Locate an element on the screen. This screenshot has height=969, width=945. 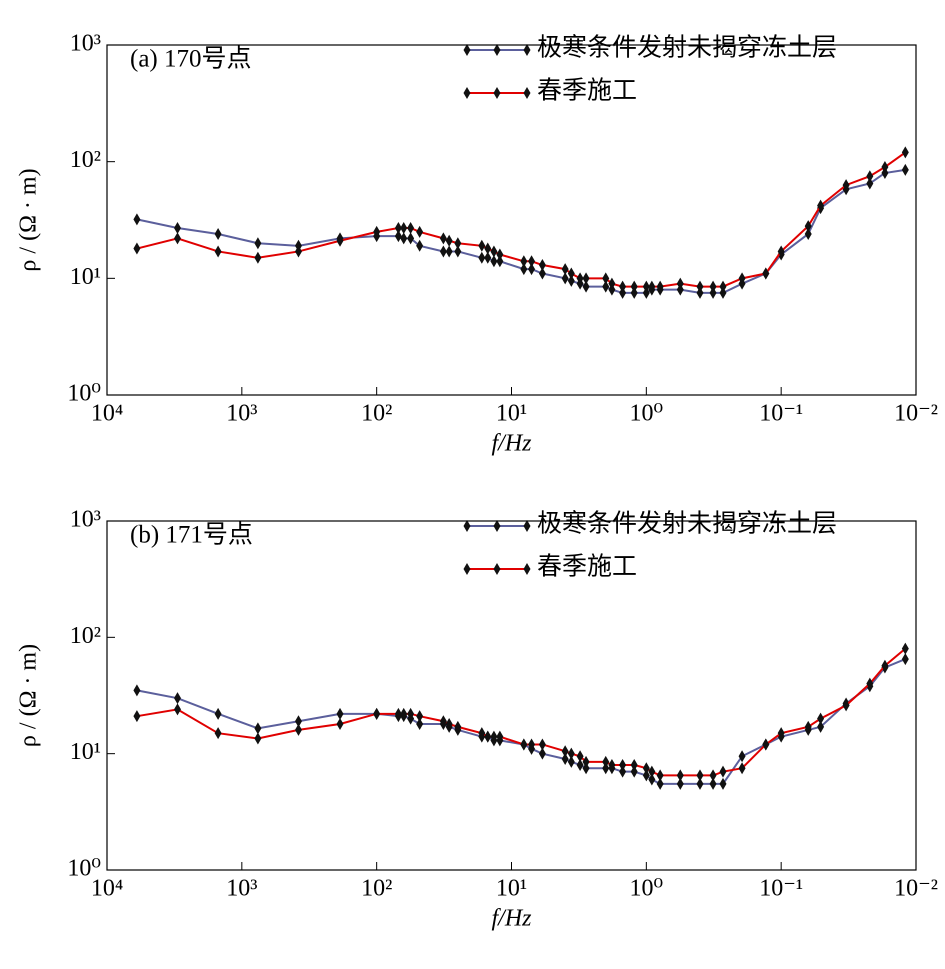
x-tick-label: 10¹ is located at coordinates (511, 889).